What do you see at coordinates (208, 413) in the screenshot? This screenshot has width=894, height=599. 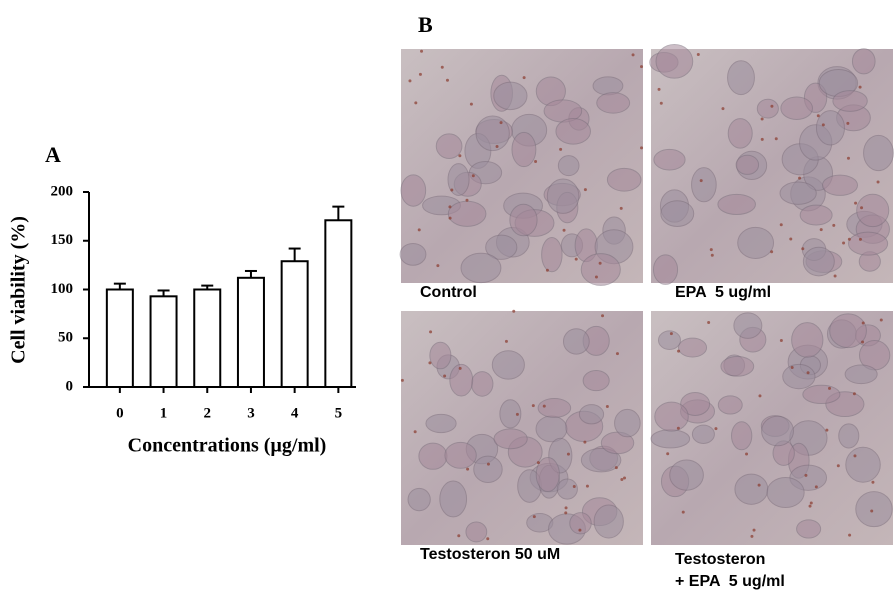 I see `x-tick-label: 2` at bounding box center [208, 413].